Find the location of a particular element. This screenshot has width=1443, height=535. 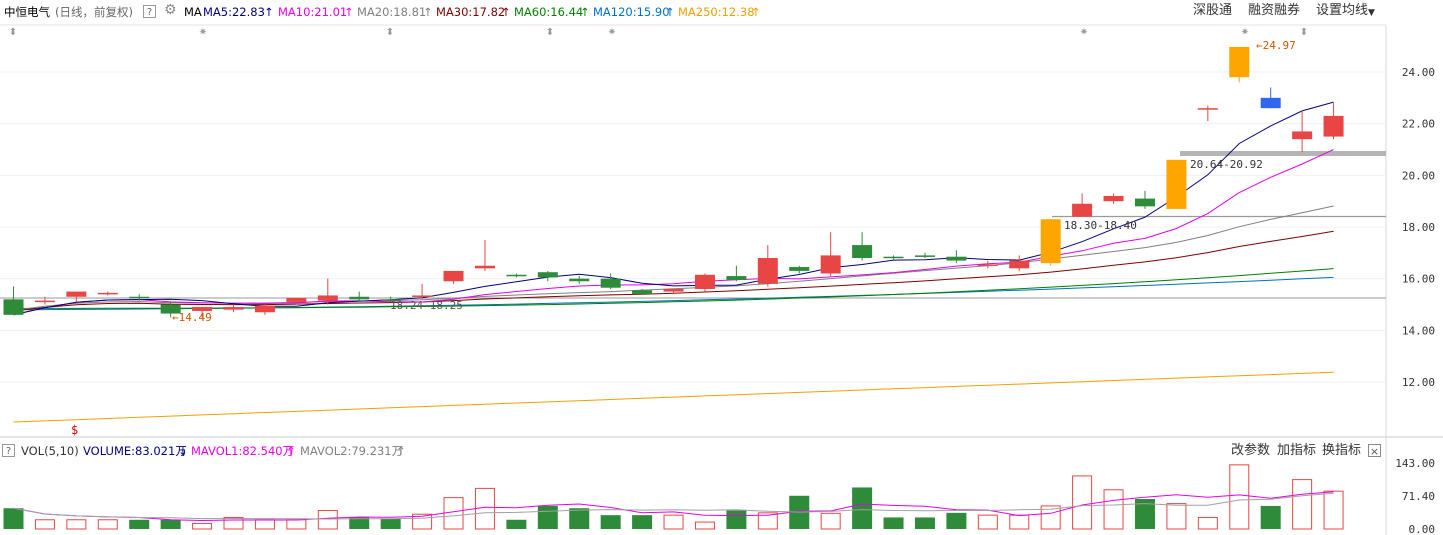

stock-name: 中恒电气 is located at coordinates (27, 12).